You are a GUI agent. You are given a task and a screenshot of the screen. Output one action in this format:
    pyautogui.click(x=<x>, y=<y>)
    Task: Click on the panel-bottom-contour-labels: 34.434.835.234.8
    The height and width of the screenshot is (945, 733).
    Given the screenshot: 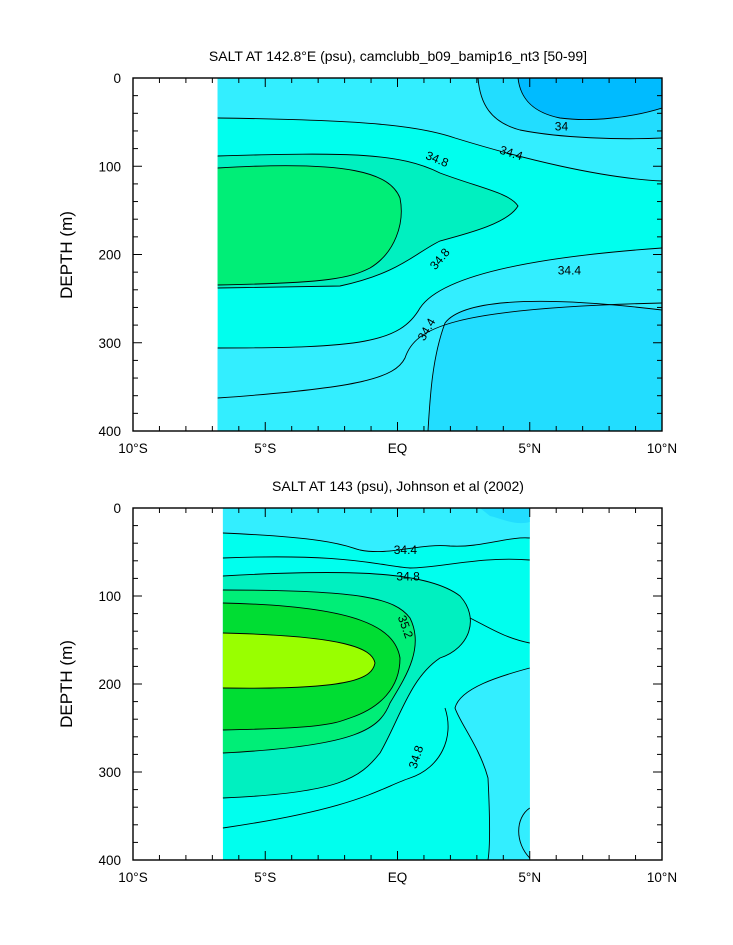 What is the action you would take?
    pyautogui.click(x=410, y=656)
    